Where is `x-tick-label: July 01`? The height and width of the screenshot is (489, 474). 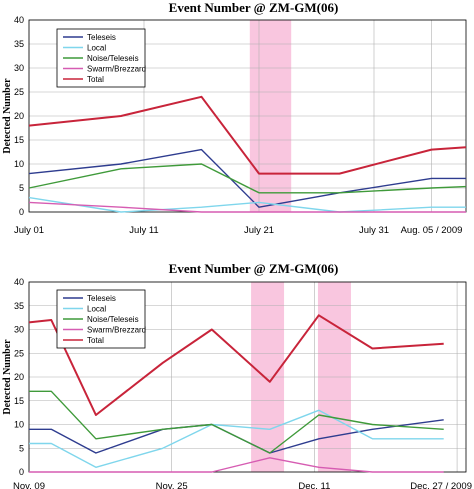
x-tick-label: July 01 is located at coordinates (29, 230).